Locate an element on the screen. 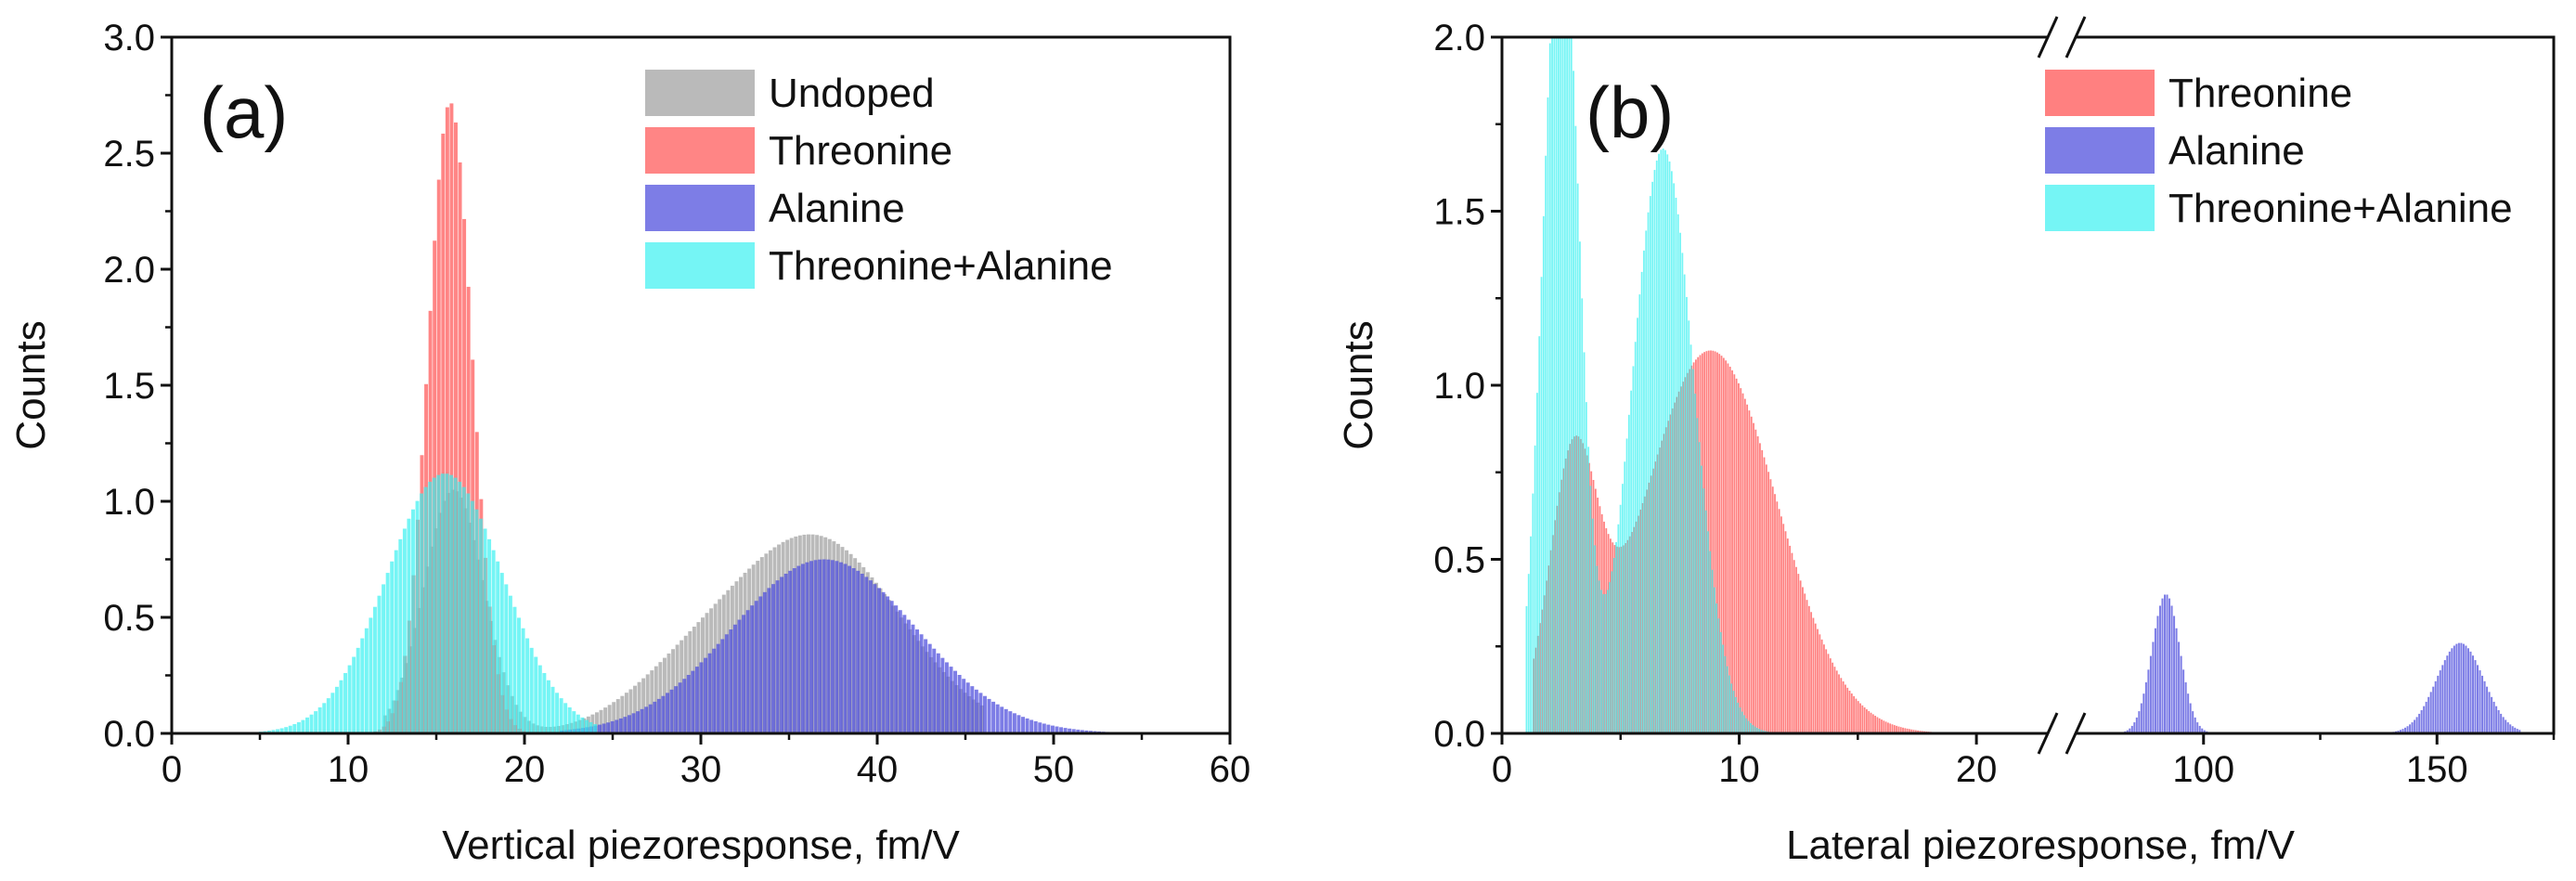 The width and height of the screenshot is (2576, 881). legend-item-alanine: Alanine is located at coordinates (2175, 151).